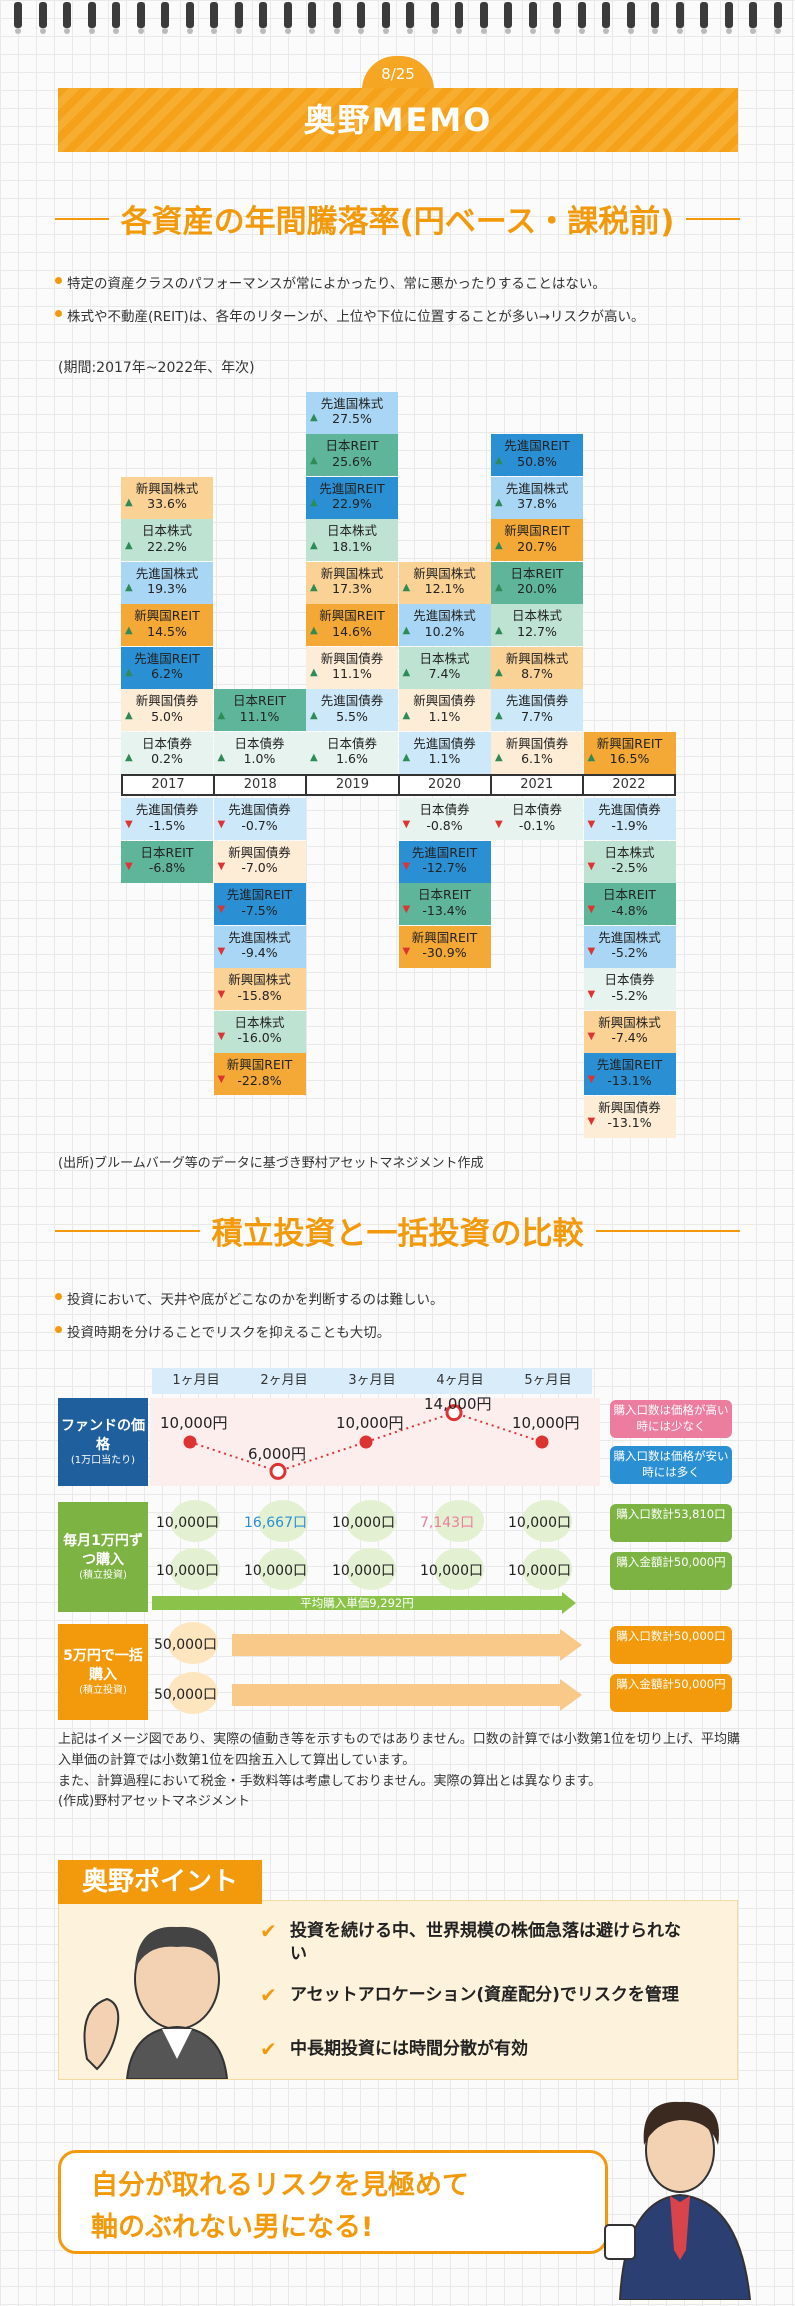 The width and height of the screenshot is (795, 2306). I want to click on return-value: ▼ -1.5%, so click(155, 825).